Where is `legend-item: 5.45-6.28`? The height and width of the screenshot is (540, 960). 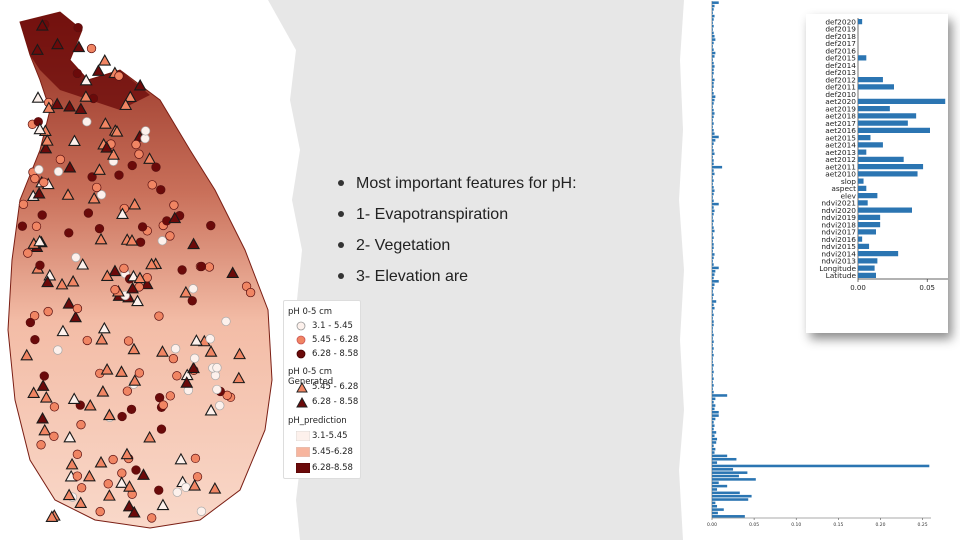 legend-item: 5.45-6.28 is located at coordinates (324, 452).